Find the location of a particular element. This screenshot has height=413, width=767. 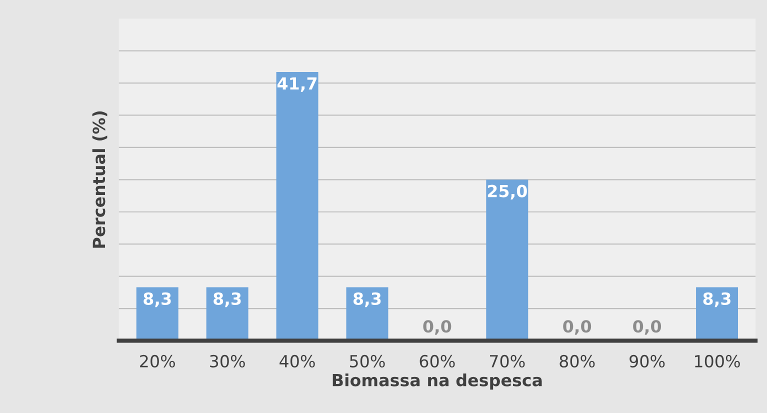

x-tick-label: 50% is located at coordinates (367, 361).